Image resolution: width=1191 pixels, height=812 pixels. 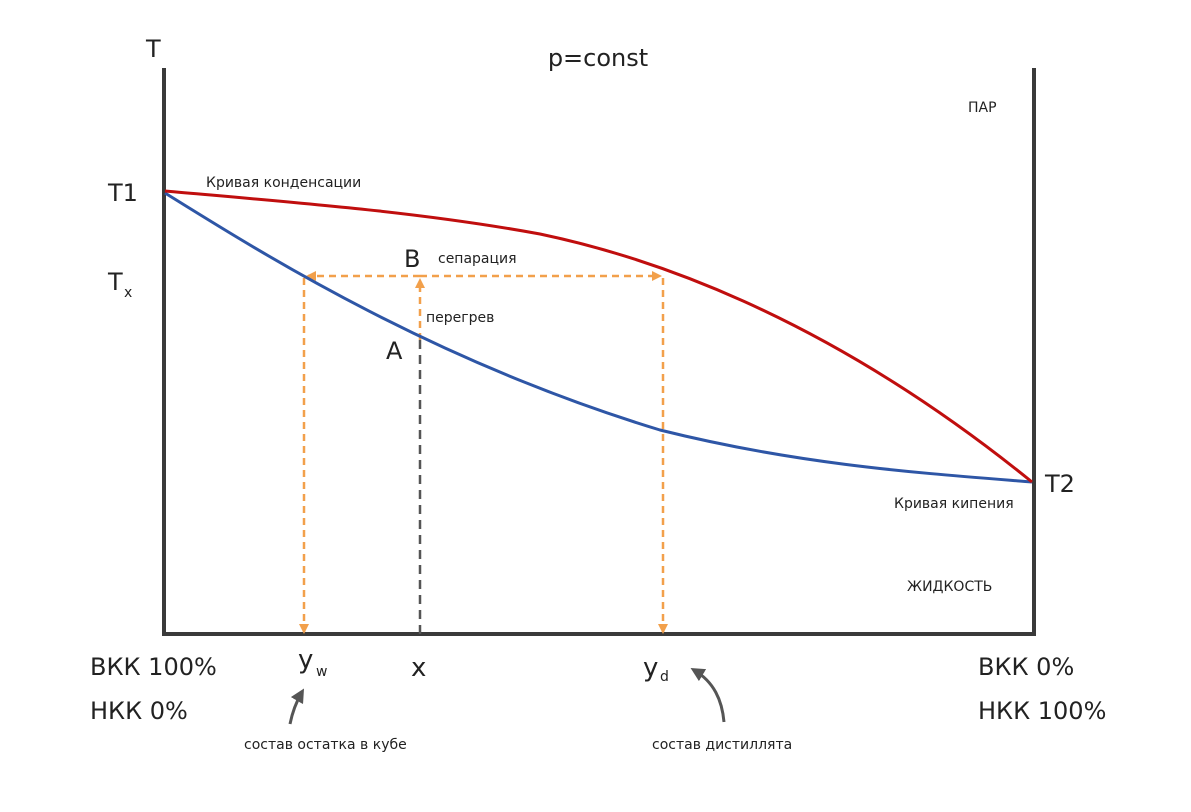 I want to click on point-a-label: A, so click(x=394, y=351).